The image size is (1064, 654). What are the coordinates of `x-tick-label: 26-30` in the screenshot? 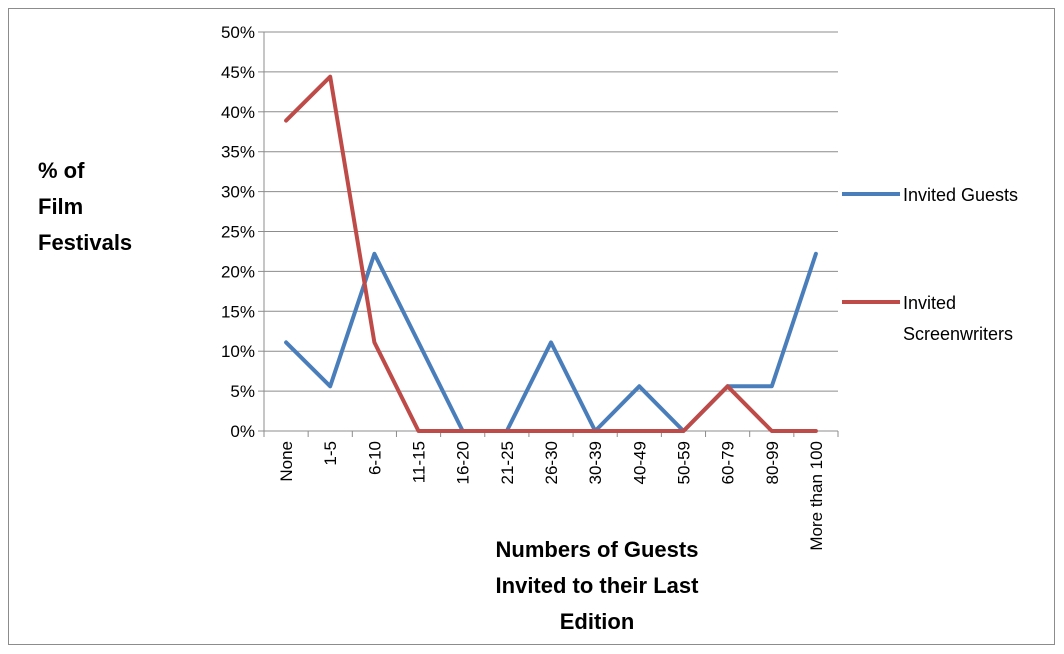 It's located at (551, 462).